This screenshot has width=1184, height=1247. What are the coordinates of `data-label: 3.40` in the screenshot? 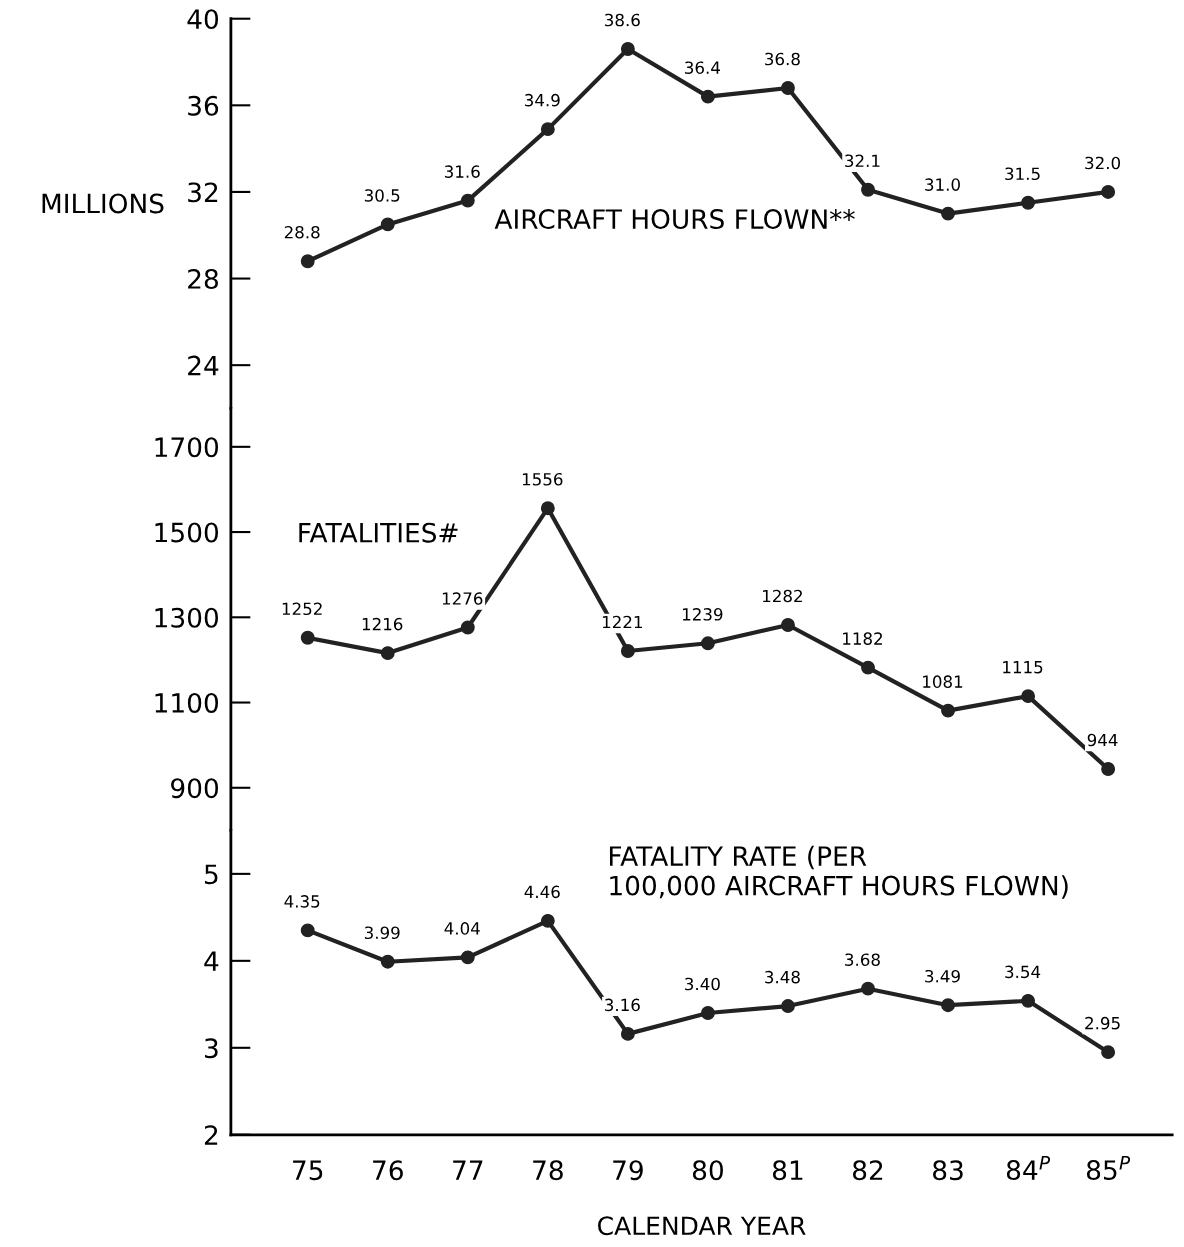 It's located at (702, 984).